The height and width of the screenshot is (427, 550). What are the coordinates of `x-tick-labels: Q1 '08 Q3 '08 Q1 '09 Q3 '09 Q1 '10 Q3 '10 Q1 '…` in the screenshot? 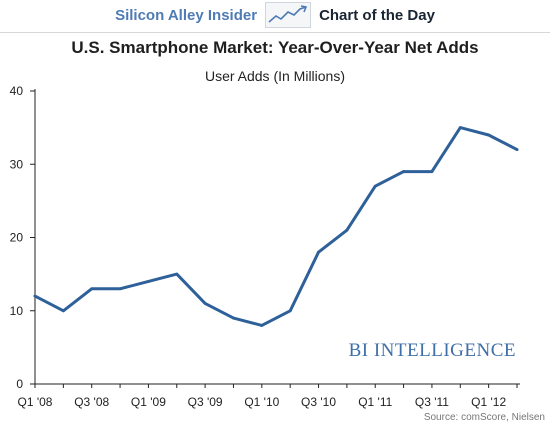 It's located at (262, 402).